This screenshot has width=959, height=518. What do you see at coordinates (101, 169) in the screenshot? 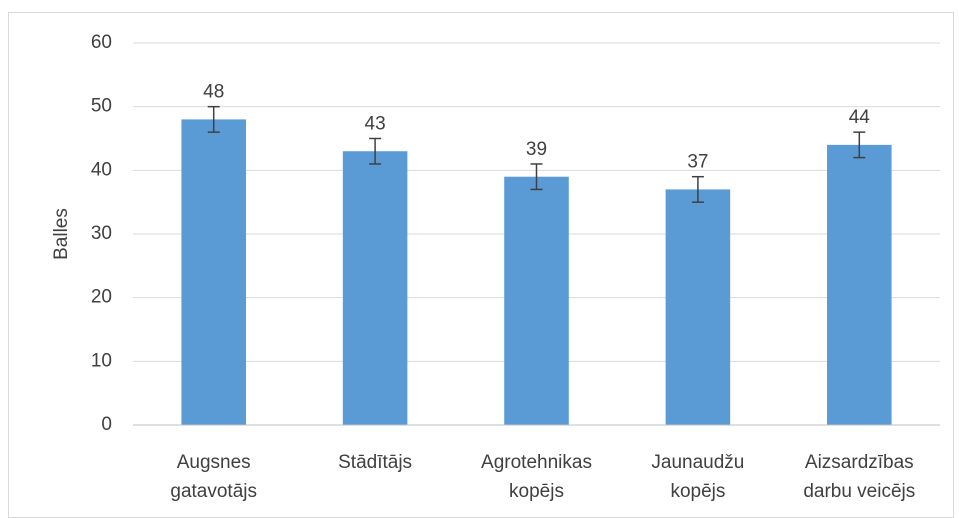
I see `y-tick-label: 40` at bounding box center [101, 169].